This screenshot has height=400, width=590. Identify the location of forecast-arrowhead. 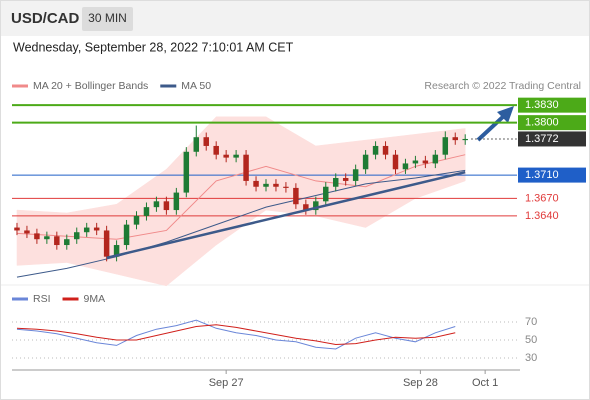
(505, 114).